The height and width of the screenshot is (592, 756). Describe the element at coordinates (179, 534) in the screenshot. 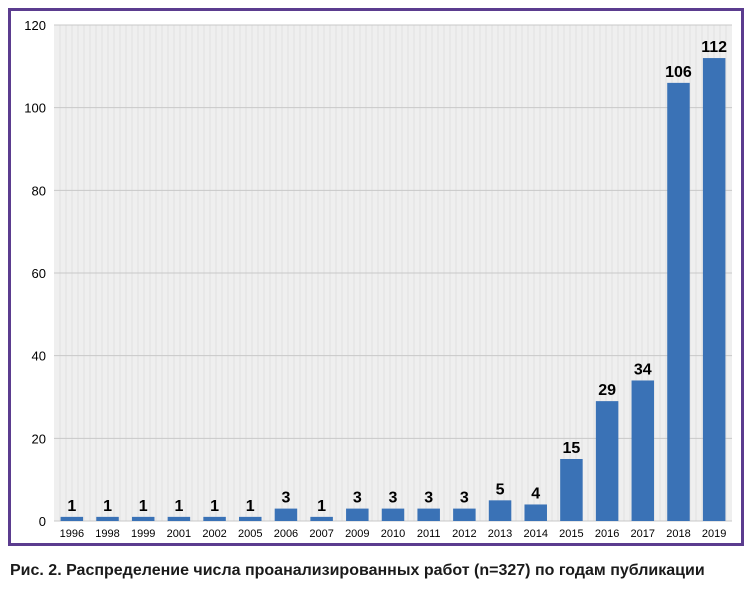

I see `x-tick-label: 2001` at that location.